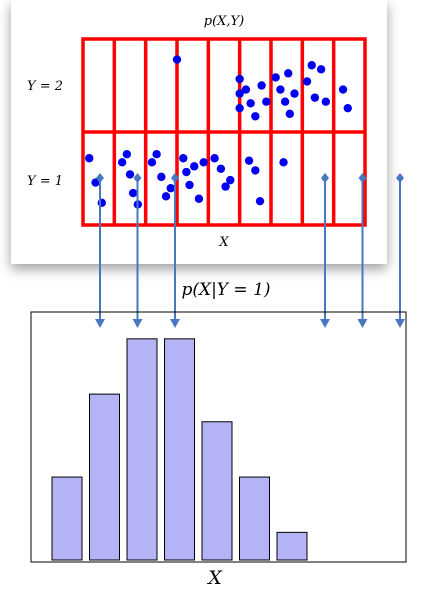 The image size is (429, 597). What do you see at coordinates (45, 181) in the screenshot?
I see `row-label-y1: Y = 1` at bounding box center [45, 181].